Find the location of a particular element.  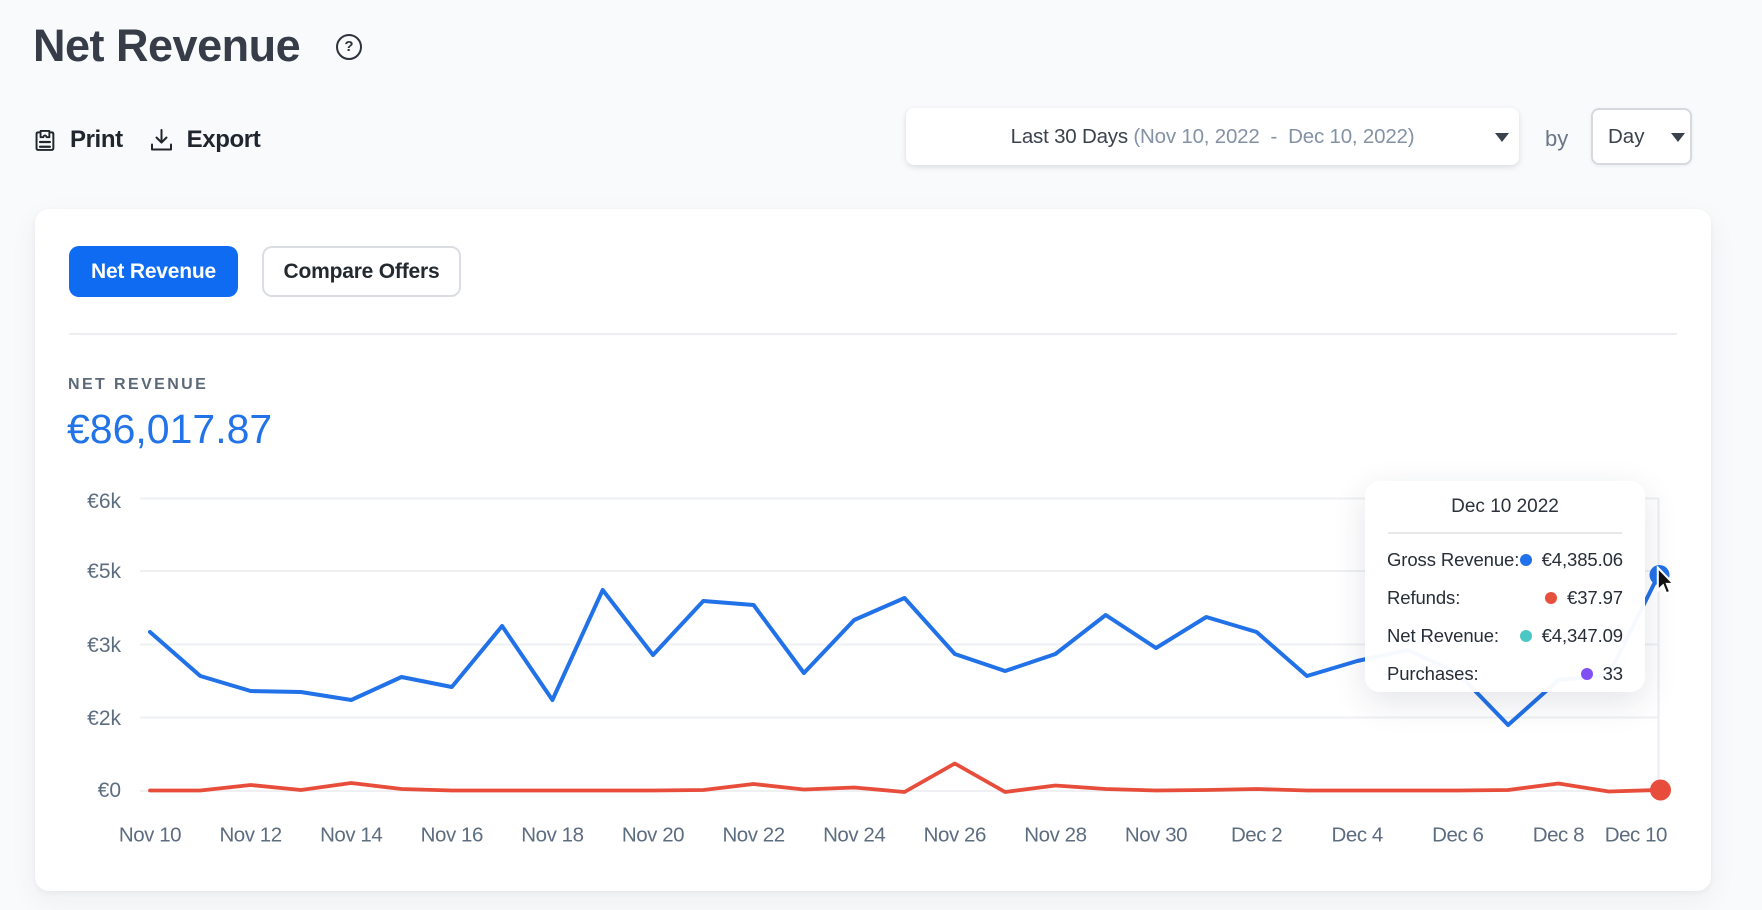

svg-text: Dec 4 is located at coordinates (1357, 835).